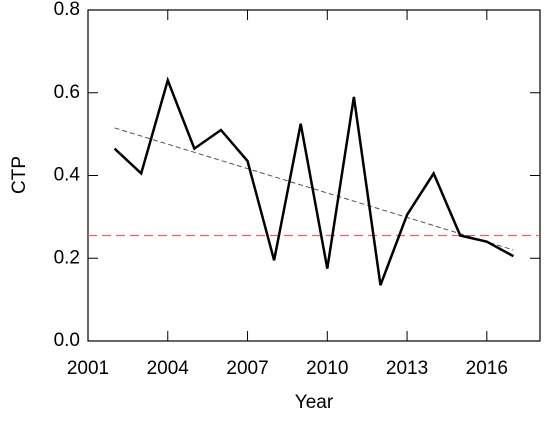 Image resolution: width=550 pixels, height=424 pixels. What do you see at coordinates (168, 368) in the screenshot?
I see `x-tick-label: 2004` at bounding box center [168, 368].